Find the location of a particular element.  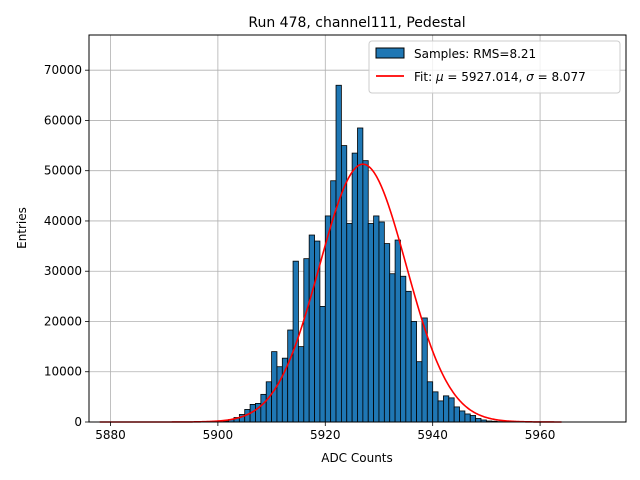

x-axis-label: ADC Counts is located at coordinates (357, 458).